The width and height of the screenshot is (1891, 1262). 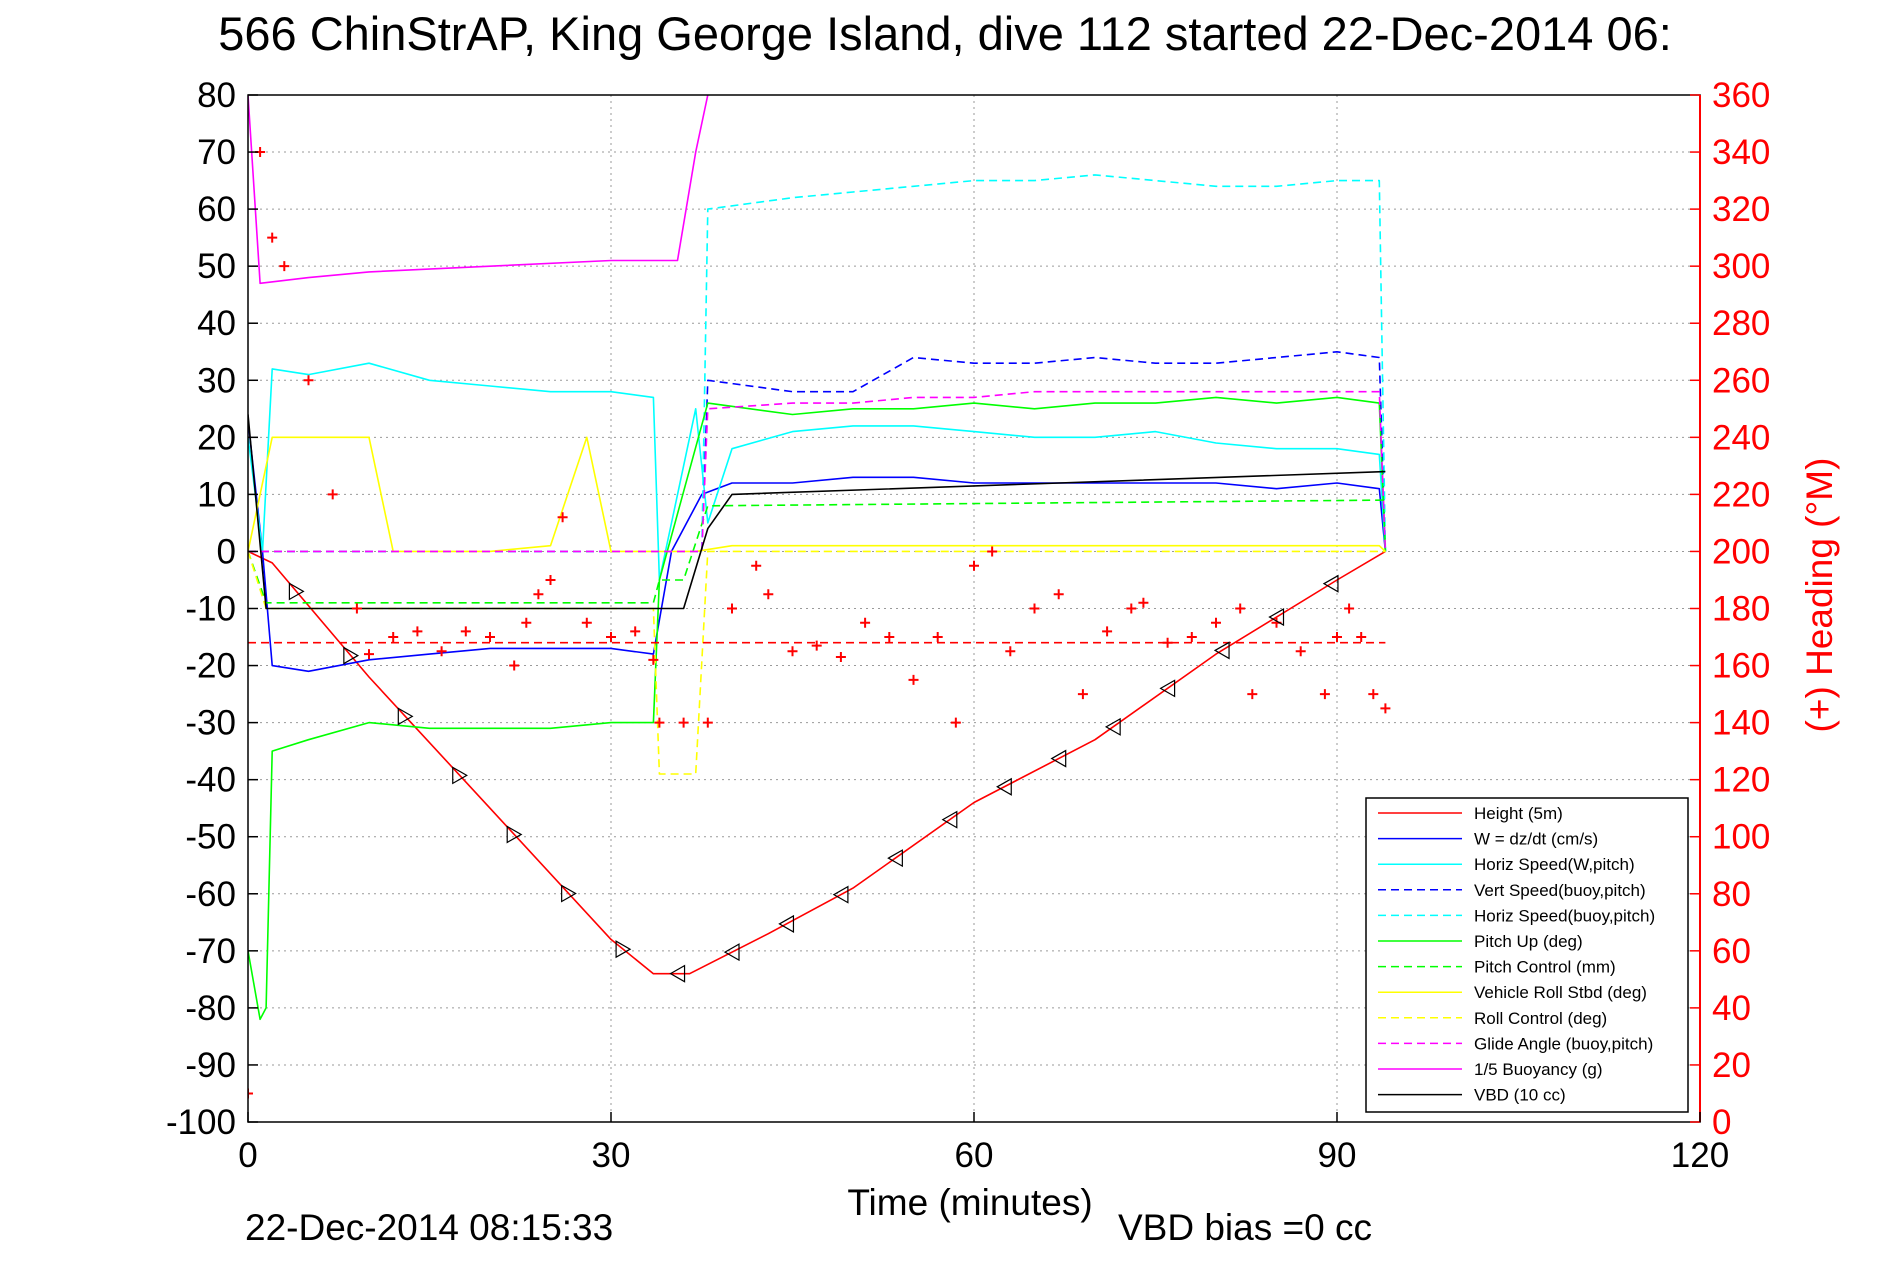 What do you see at coordinates (1741, 551) in the screenshot?
I see `y2-tick-label: 200` at bounding box center [1741, 551].